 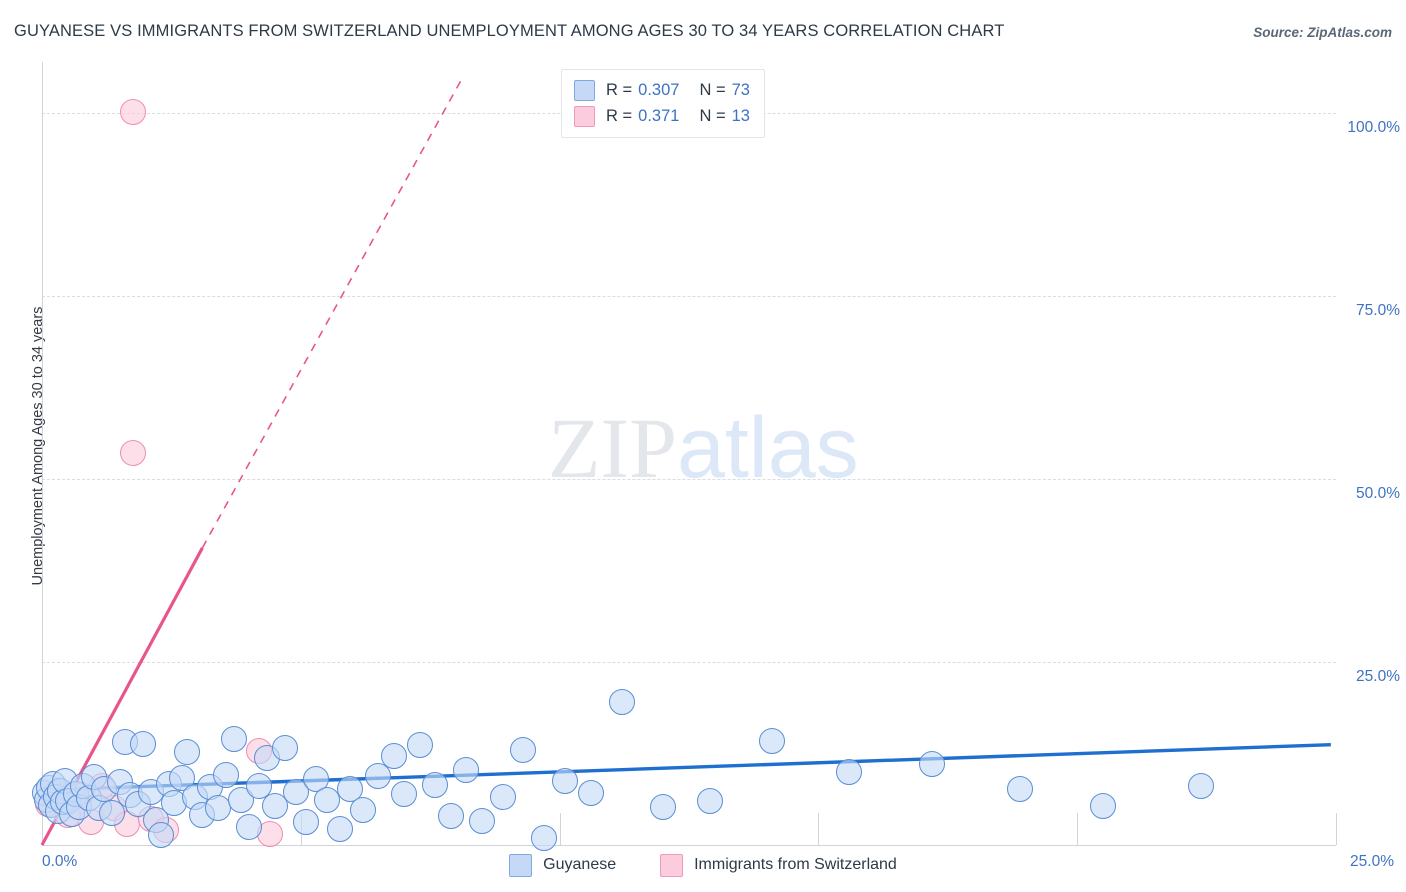 What do you see at coordinates (1322, 32) in the screenshot?
I see `source-attribution: Source: ZipAtlas.com` at bounding box center [1322, 32].